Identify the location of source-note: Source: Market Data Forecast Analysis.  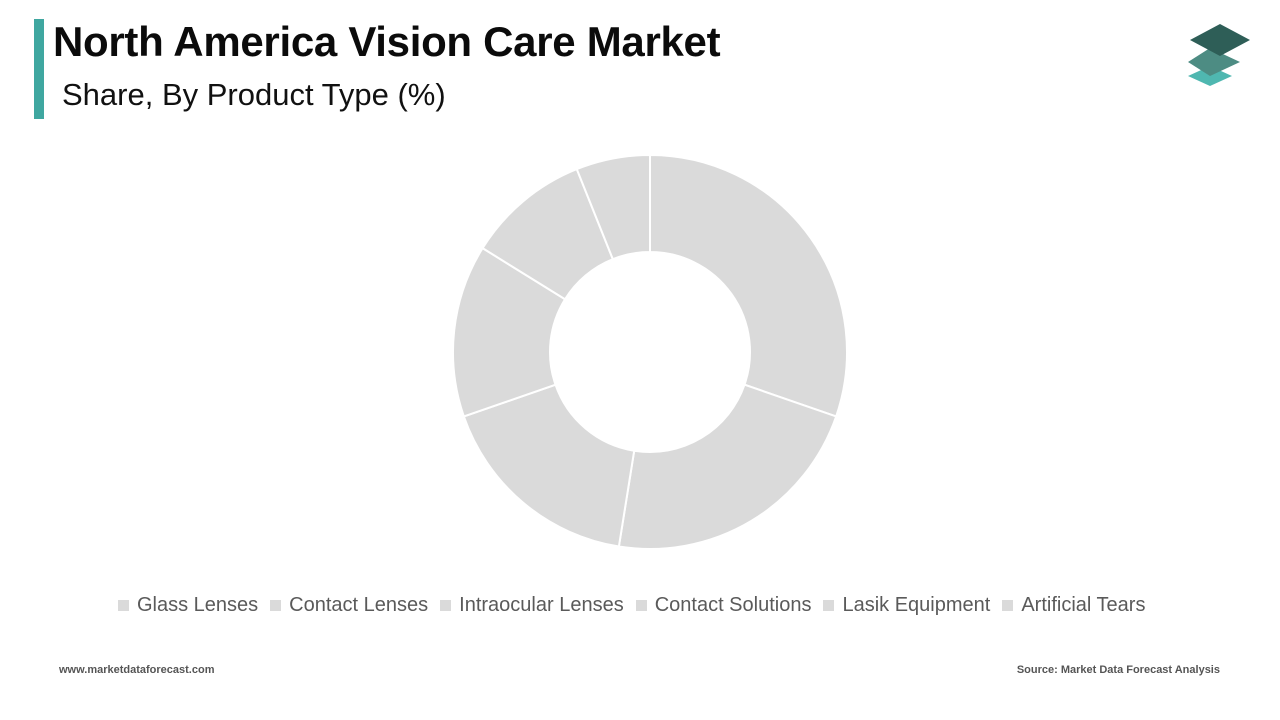
(1118, 670).